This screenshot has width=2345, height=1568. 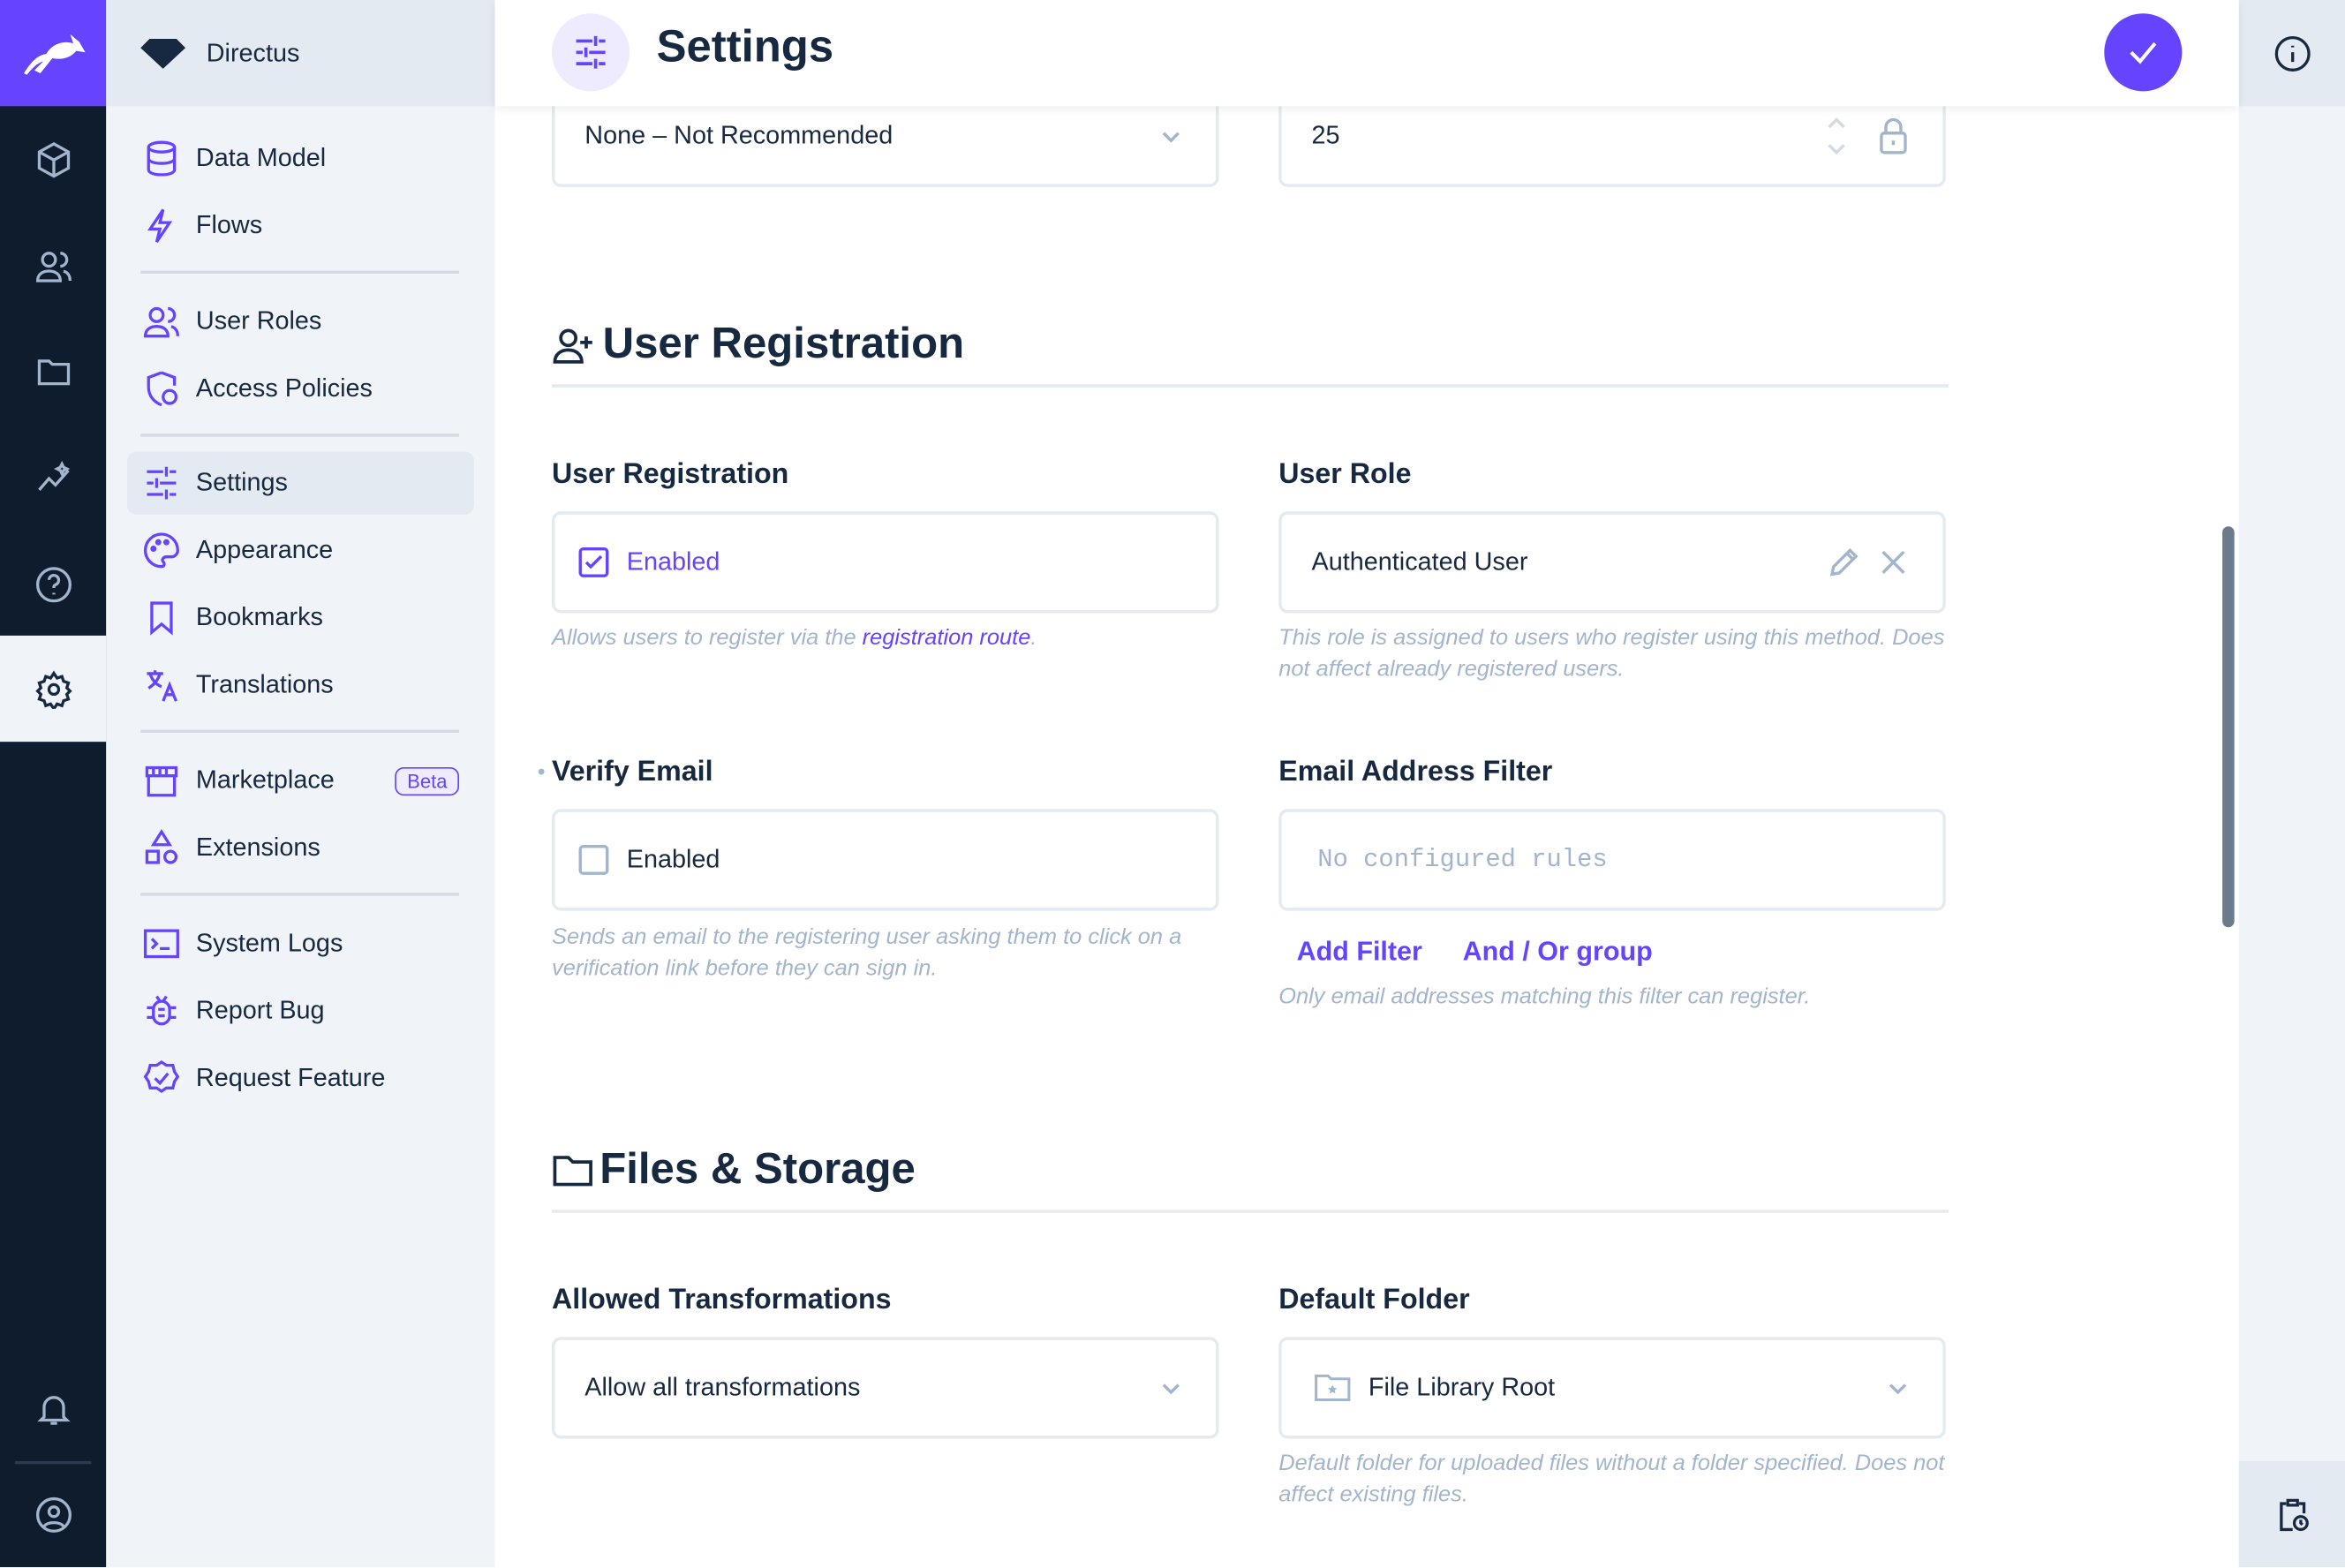 I want to click on bell-icon, so click(x=53, y=1408).